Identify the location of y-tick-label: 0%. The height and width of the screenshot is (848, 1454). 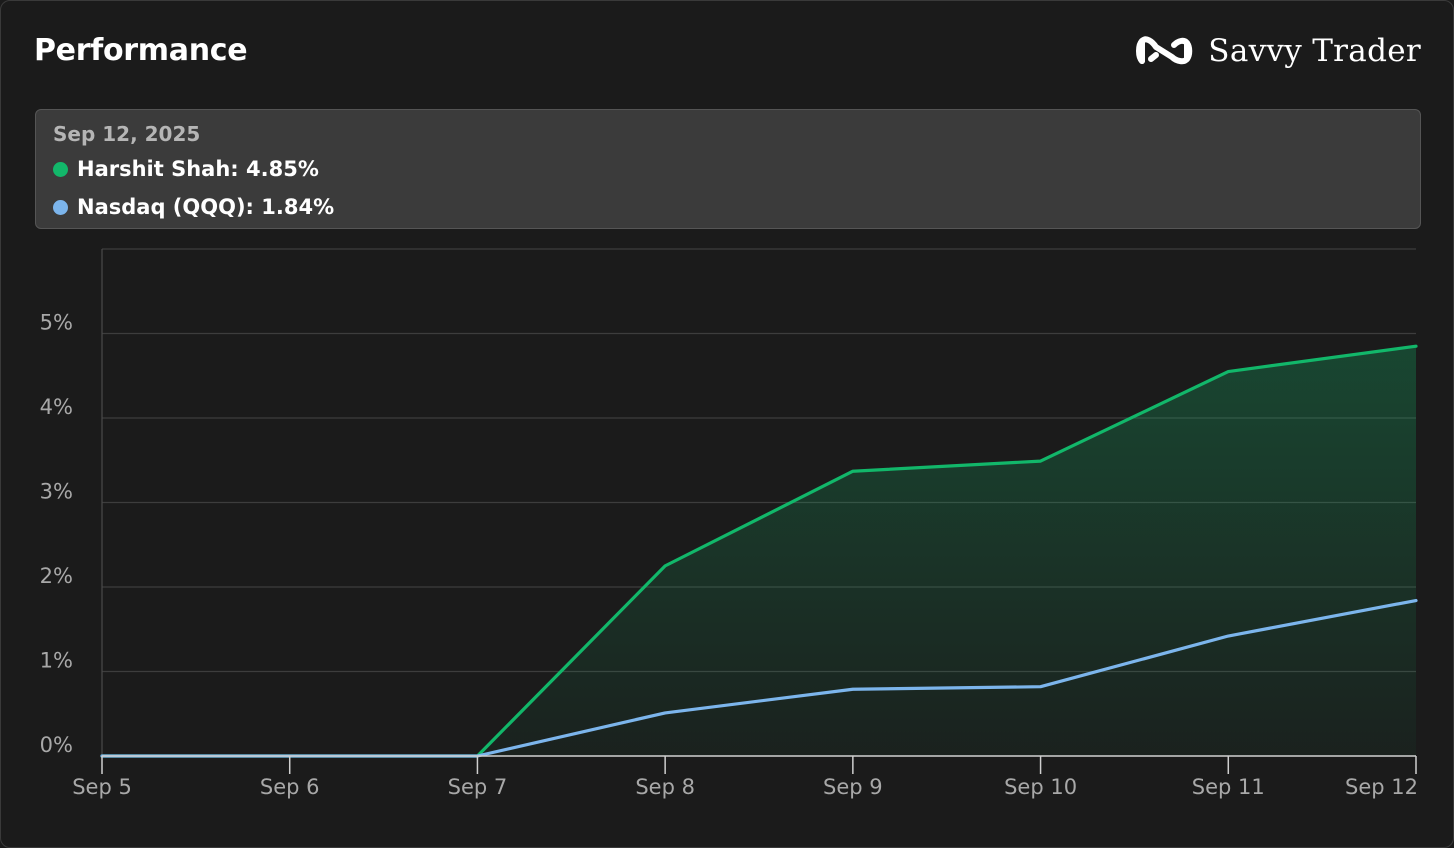
(56, 745).